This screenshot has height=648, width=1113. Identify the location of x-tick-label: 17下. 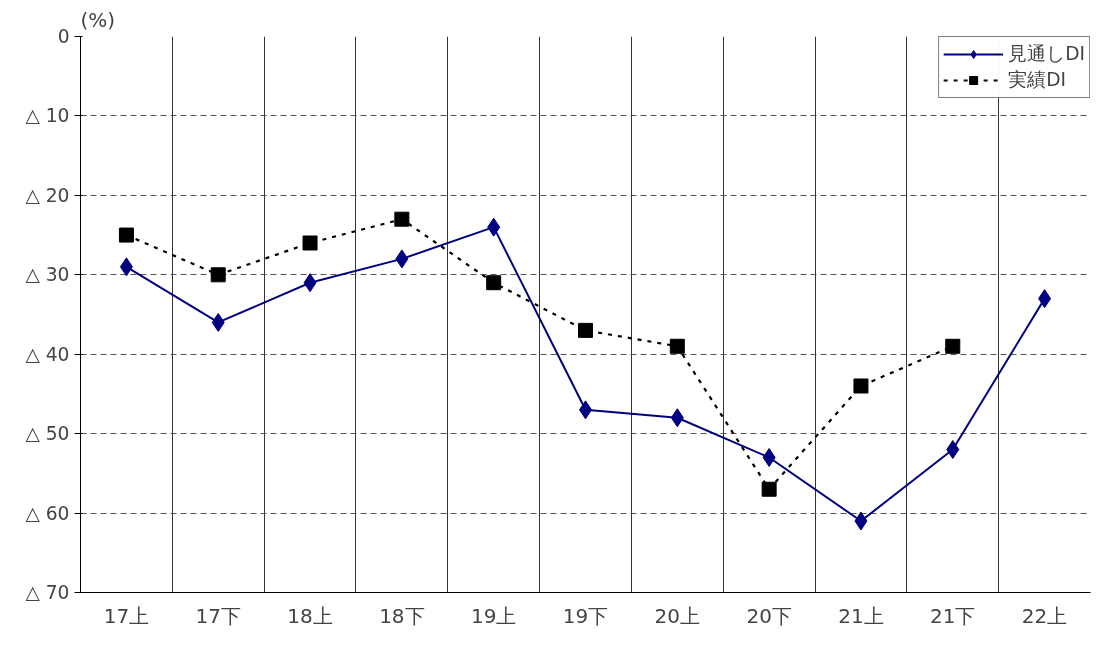
(218, 615).